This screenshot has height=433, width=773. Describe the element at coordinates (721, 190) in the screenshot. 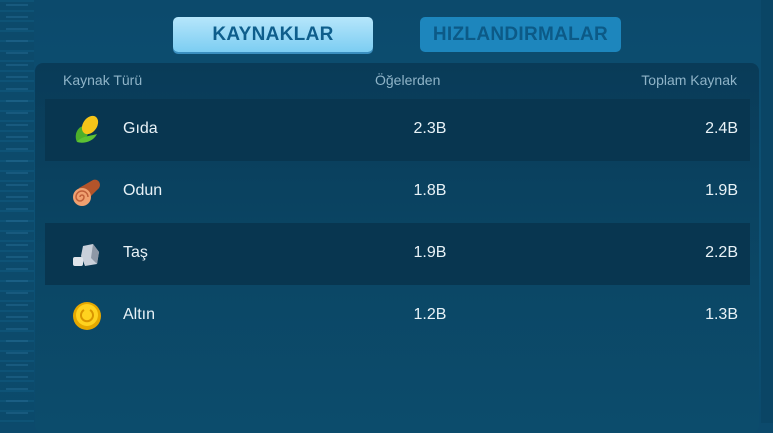

I see `total-value: 1.9B` at that location.